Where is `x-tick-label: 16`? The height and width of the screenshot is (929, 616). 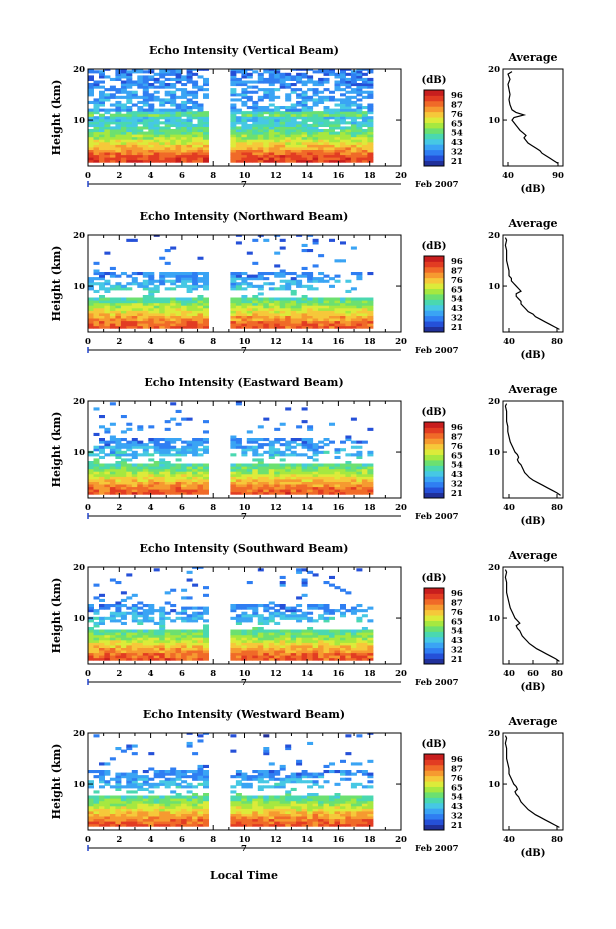
x-tick-label: 16 is located at coordinates (338, 176).